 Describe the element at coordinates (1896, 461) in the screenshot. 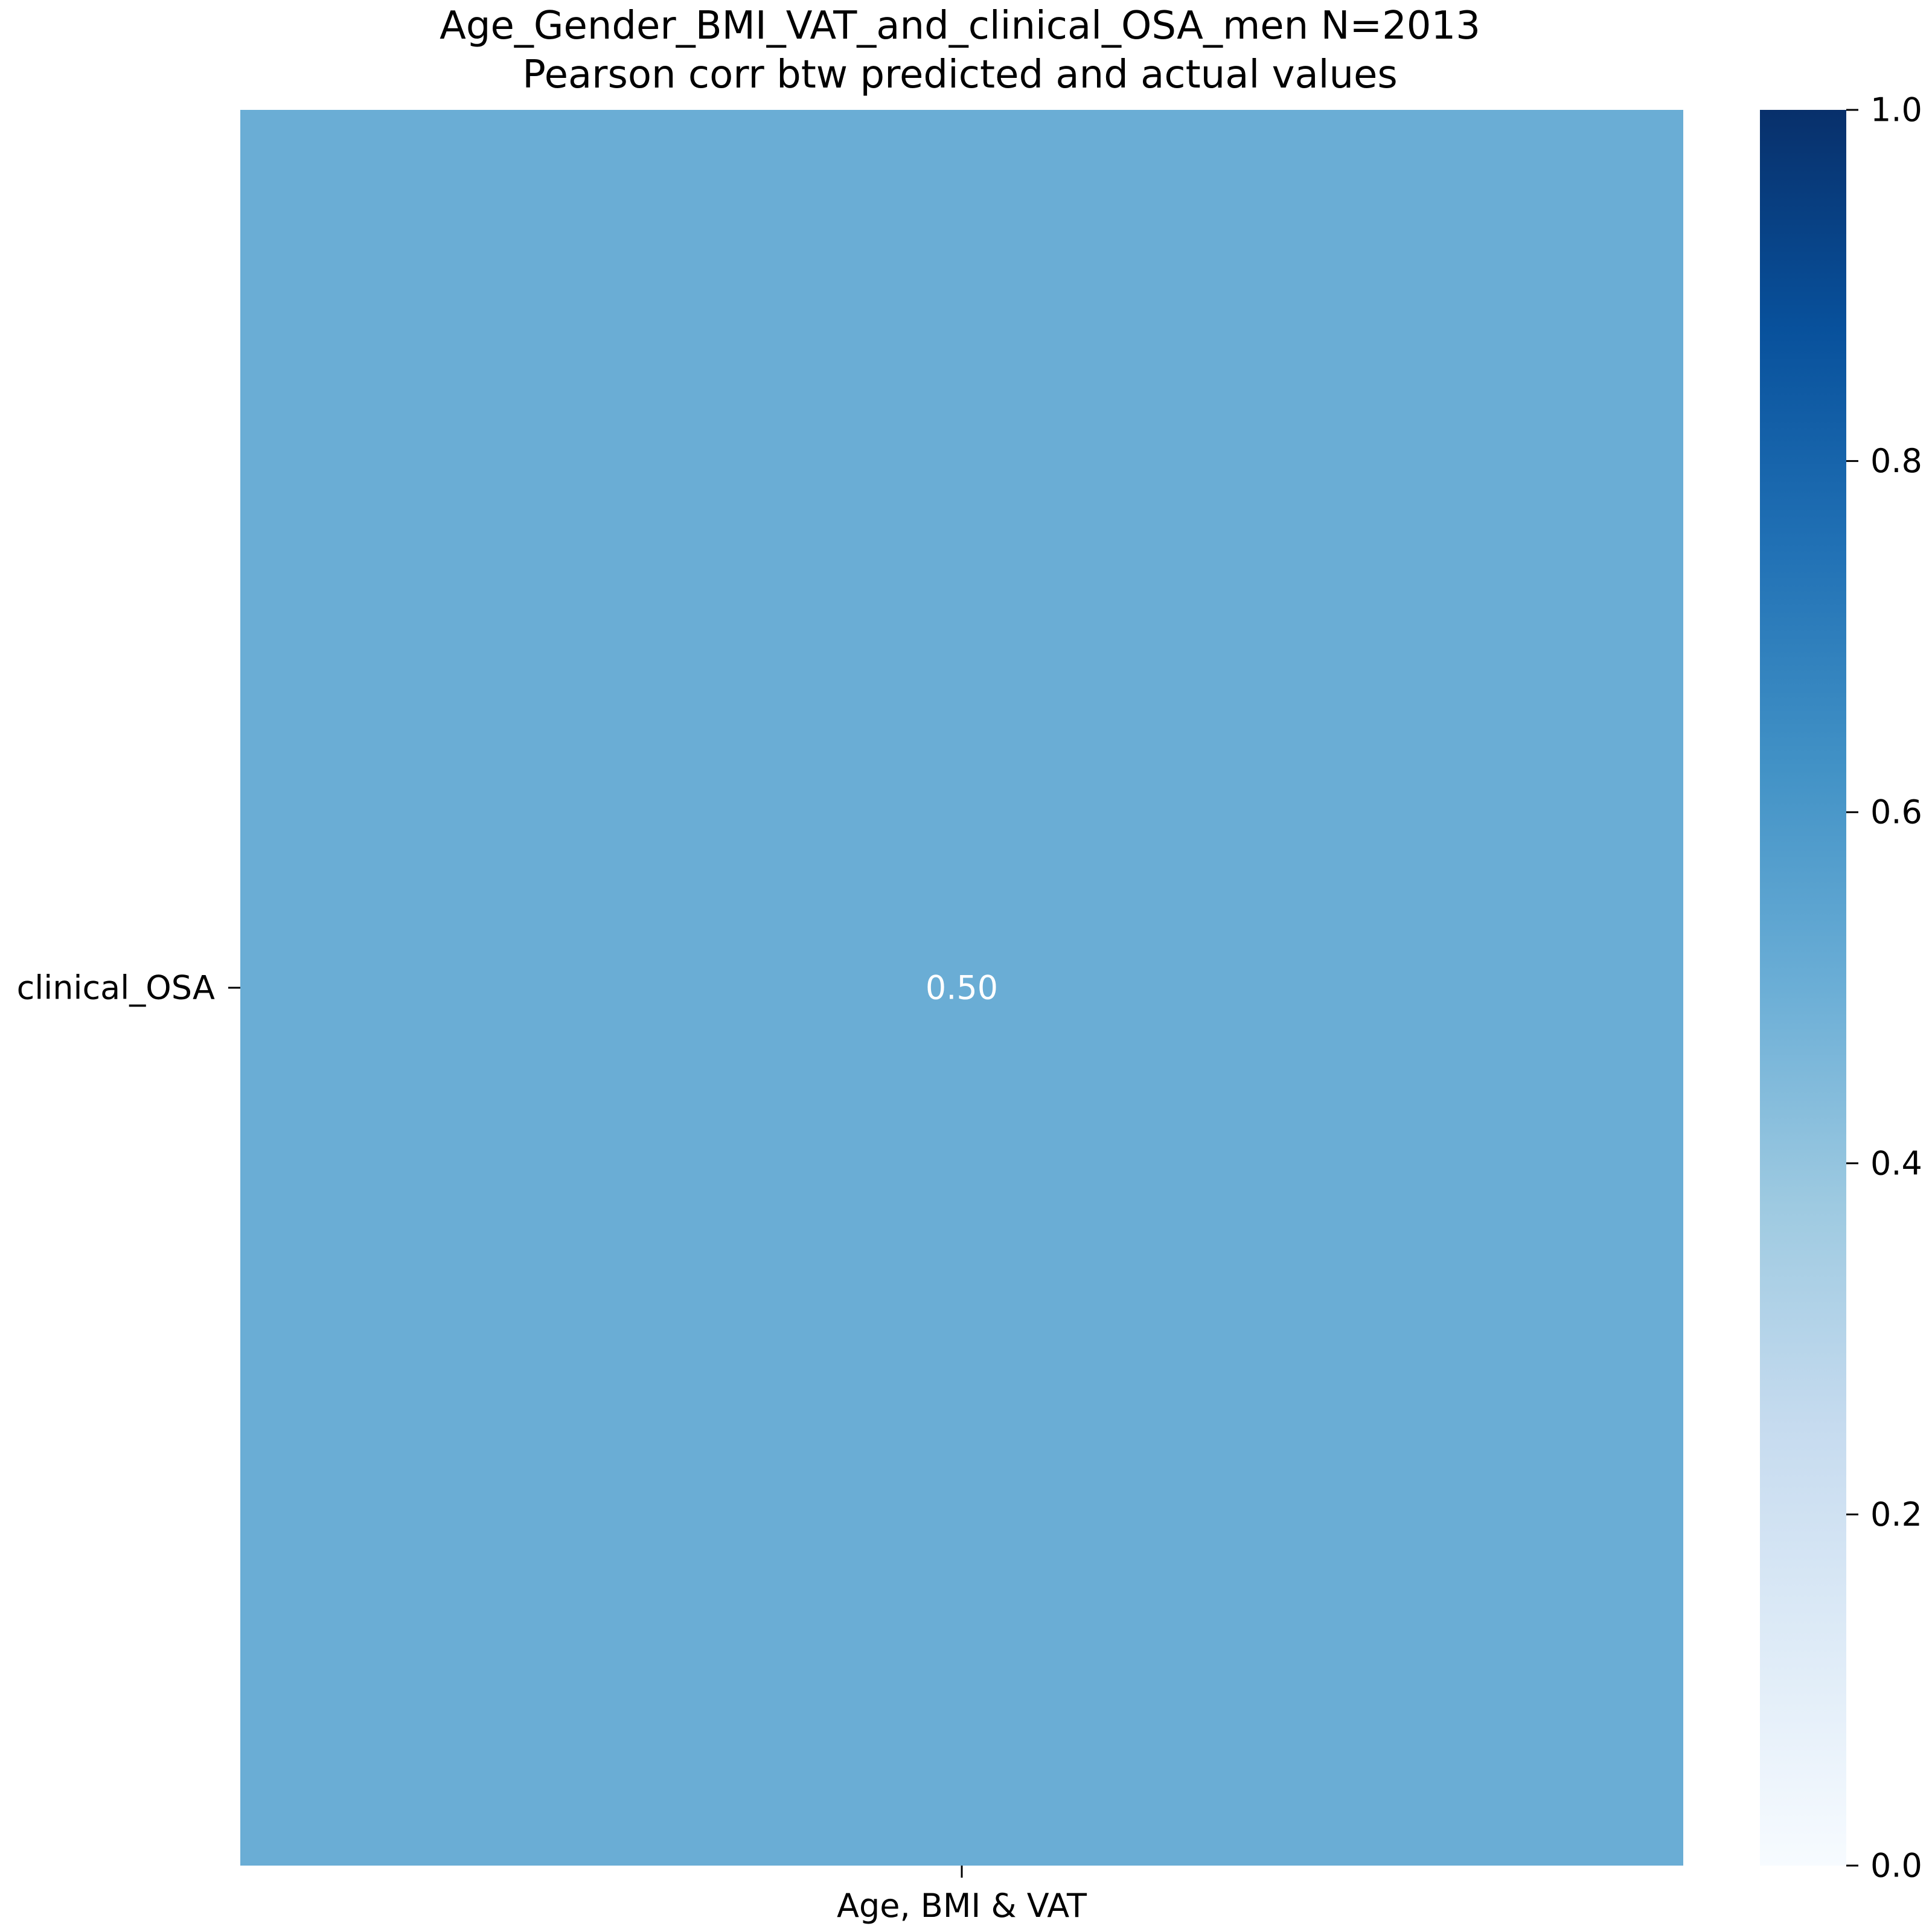

I see `colorbar-tick-label: 0.8` at that location.